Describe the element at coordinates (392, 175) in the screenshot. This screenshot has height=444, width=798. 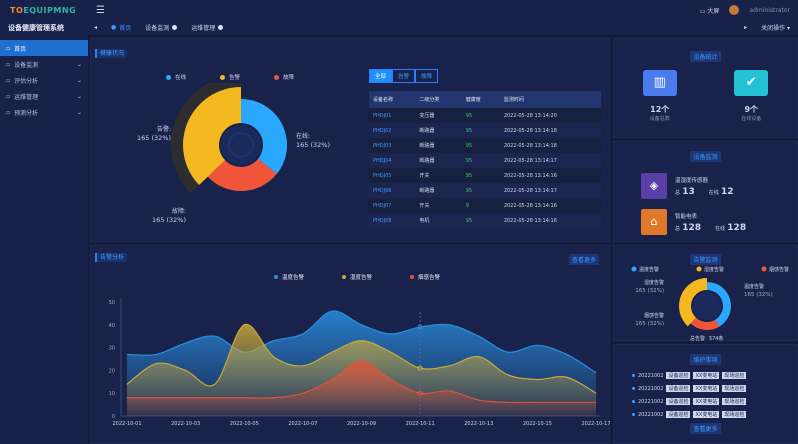
I see `device-name: PHDJ05` at that location.